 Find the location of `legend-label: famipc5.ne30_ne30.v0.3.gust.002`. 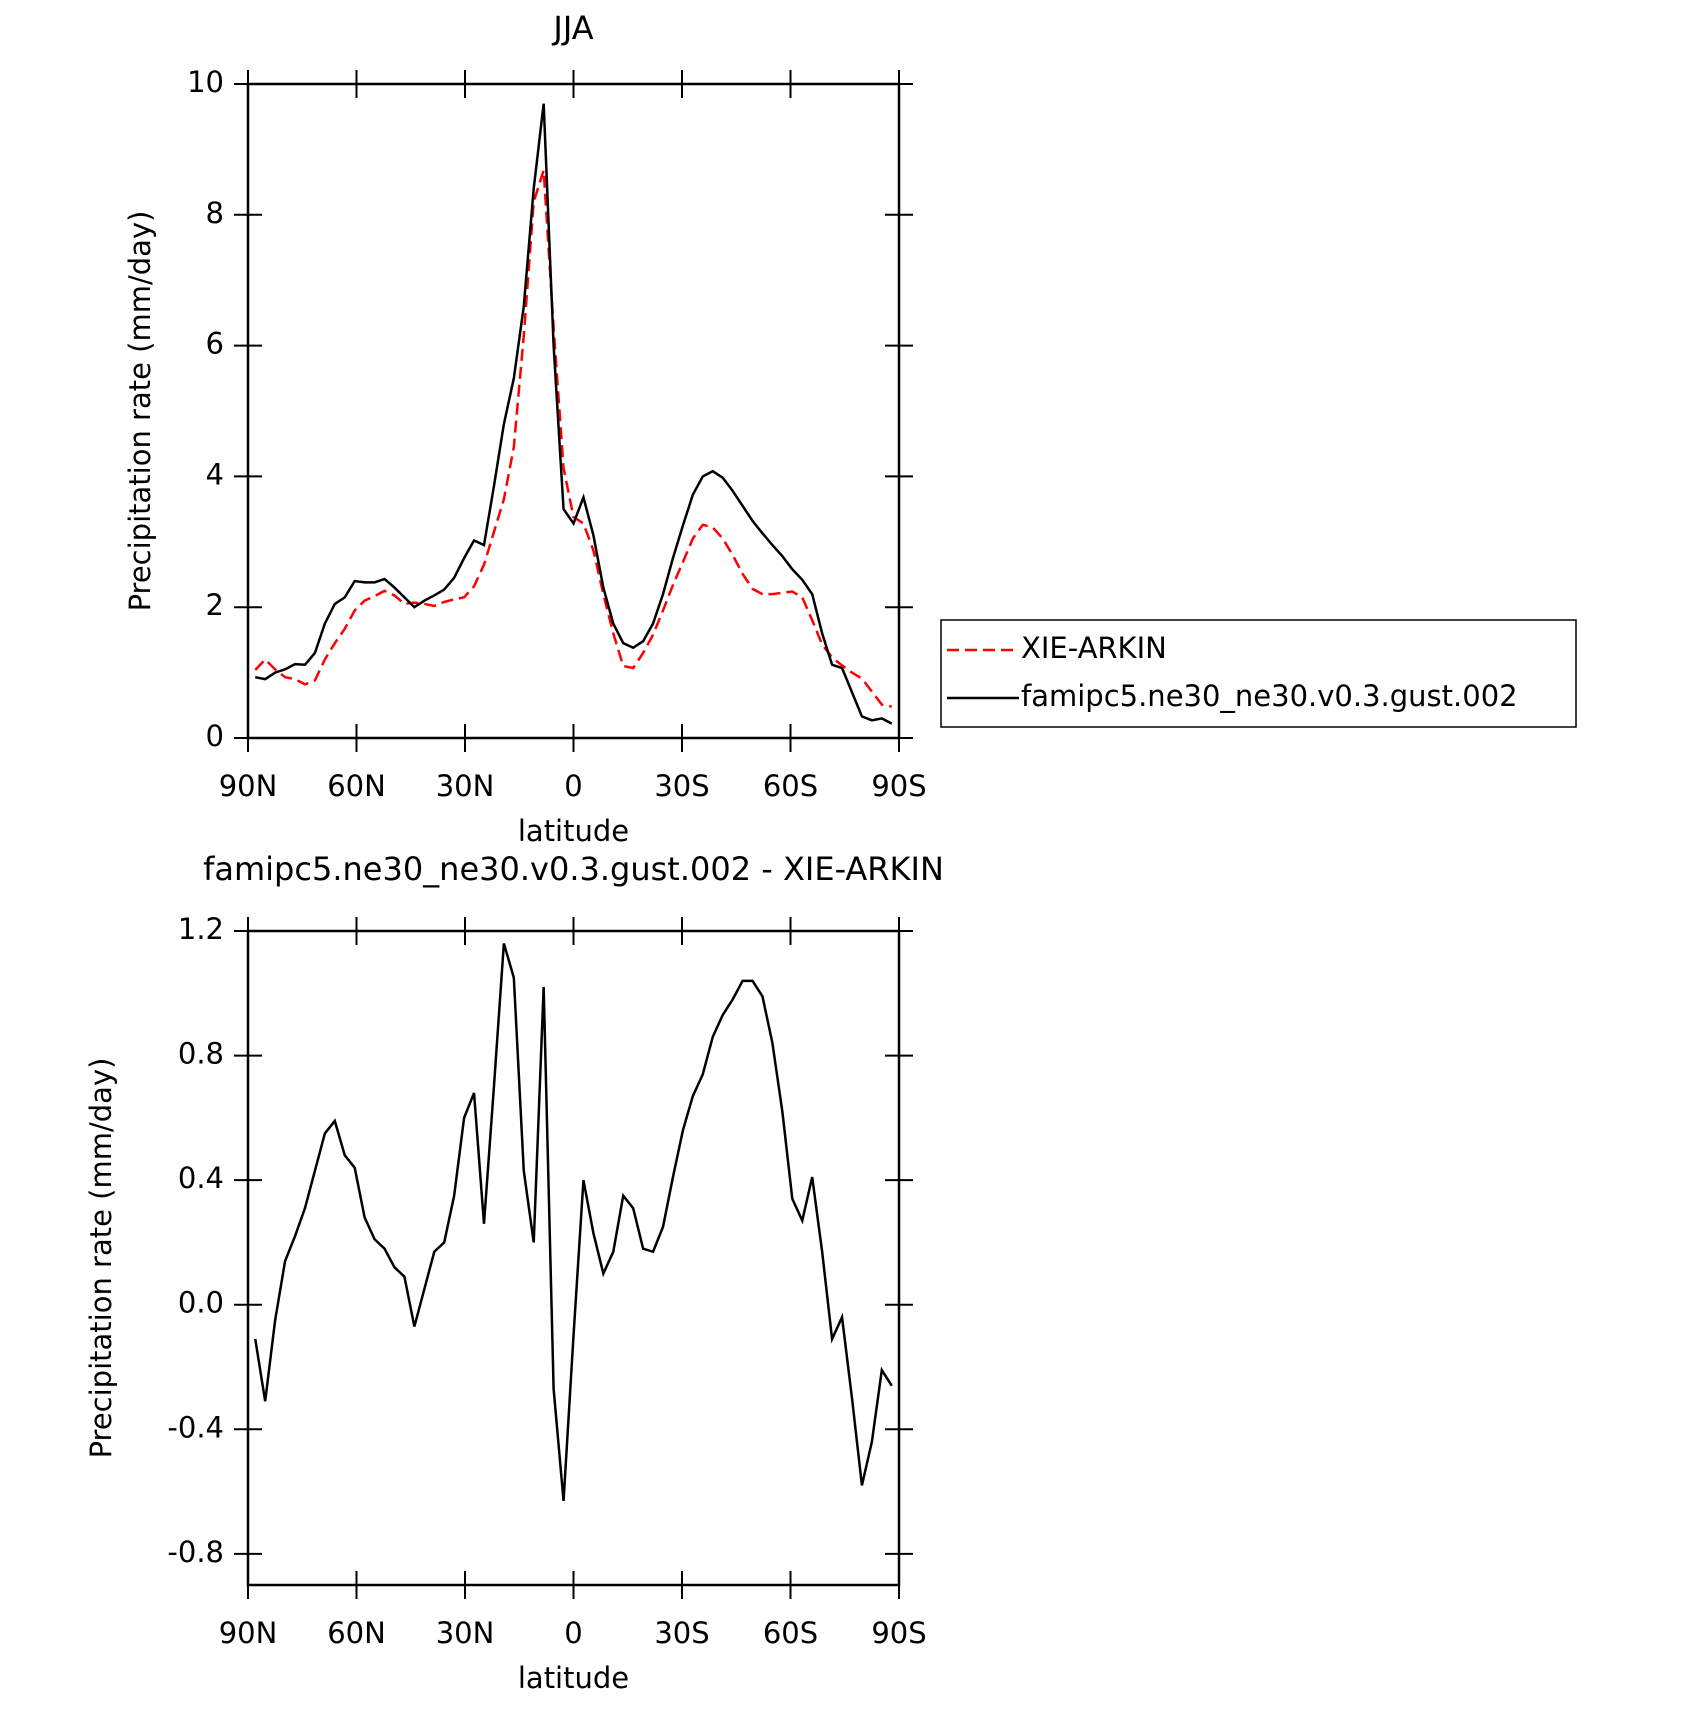

legend-label: famipc5.ne30_ne30.v0.3.gust.002 is located at coordinates (1269, 696).